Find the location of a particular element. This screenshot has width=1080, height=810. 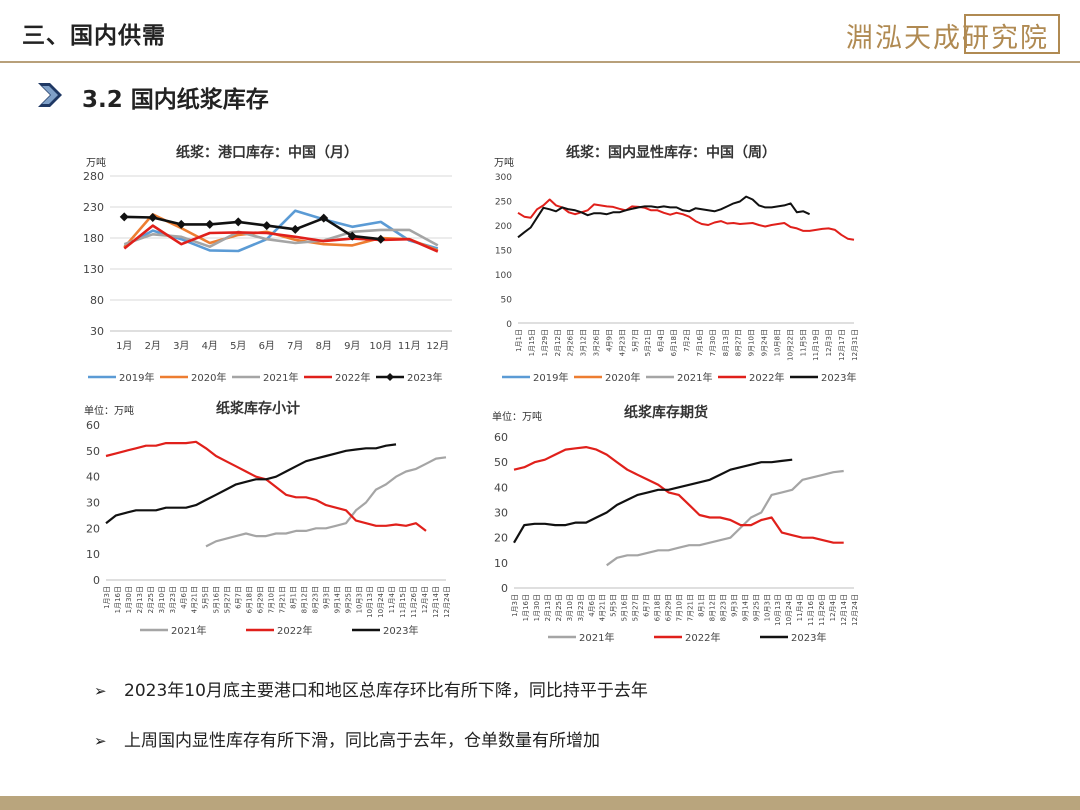

x-tick-label: 7月21日 is located at coordinates (282, 599).